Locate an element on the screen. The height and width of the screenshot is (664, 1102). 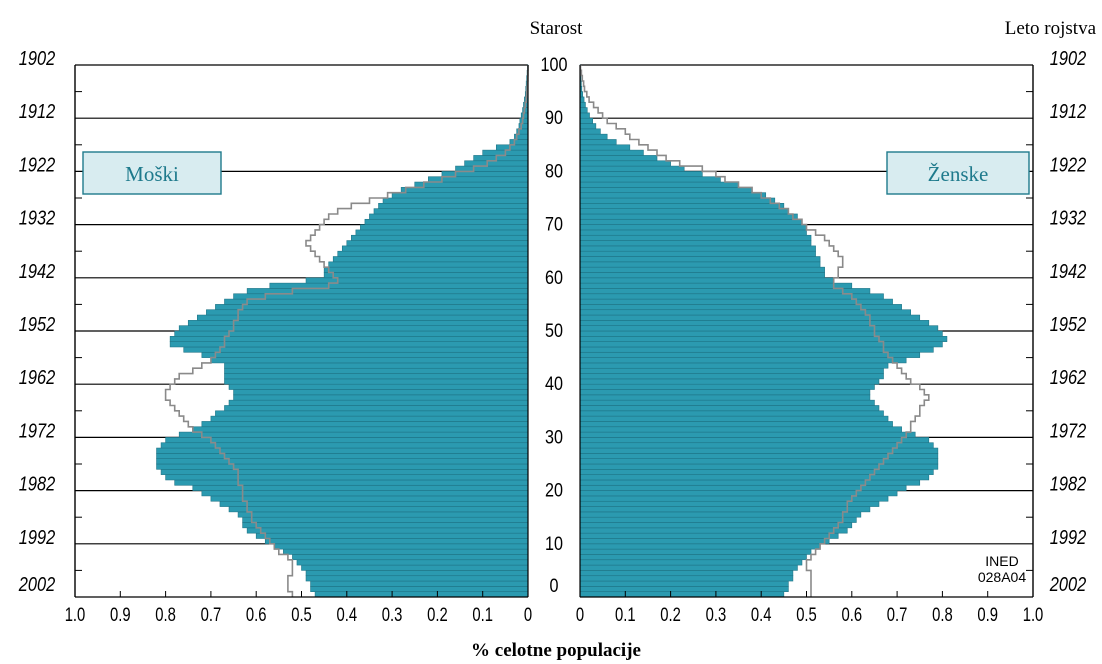
year-tick-label-left: 1942 is located at coordinates (37, 270).